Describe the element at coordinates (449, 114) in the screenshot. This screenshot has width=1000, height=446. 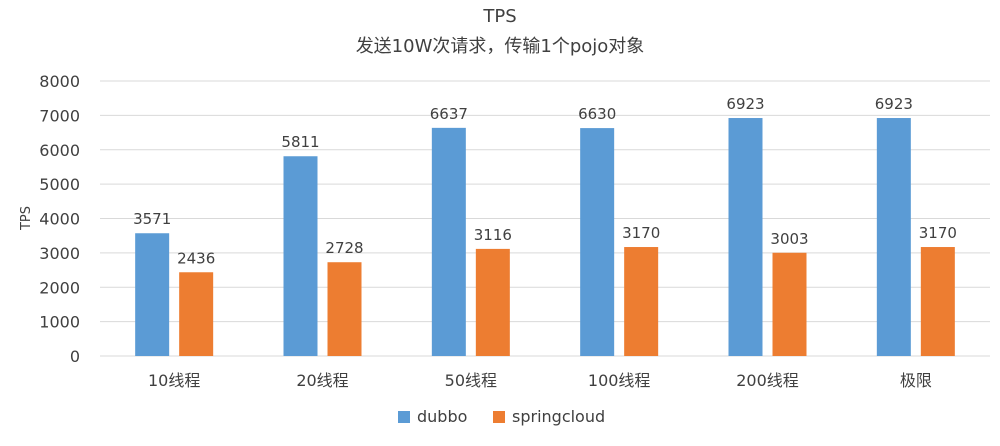
I see `data-label: 6637` at that location.